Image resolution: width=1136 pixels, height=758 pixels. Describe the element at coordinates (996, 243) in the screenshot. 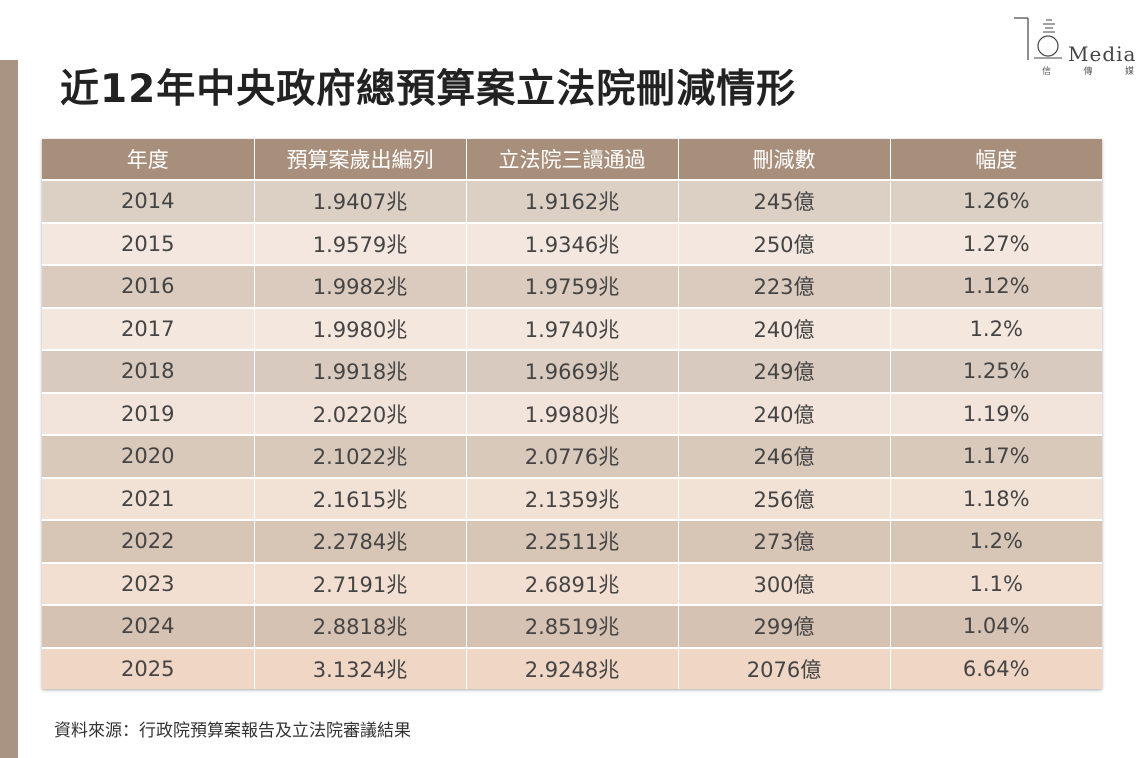

I see `cell-rate: 1.27%` at that location.